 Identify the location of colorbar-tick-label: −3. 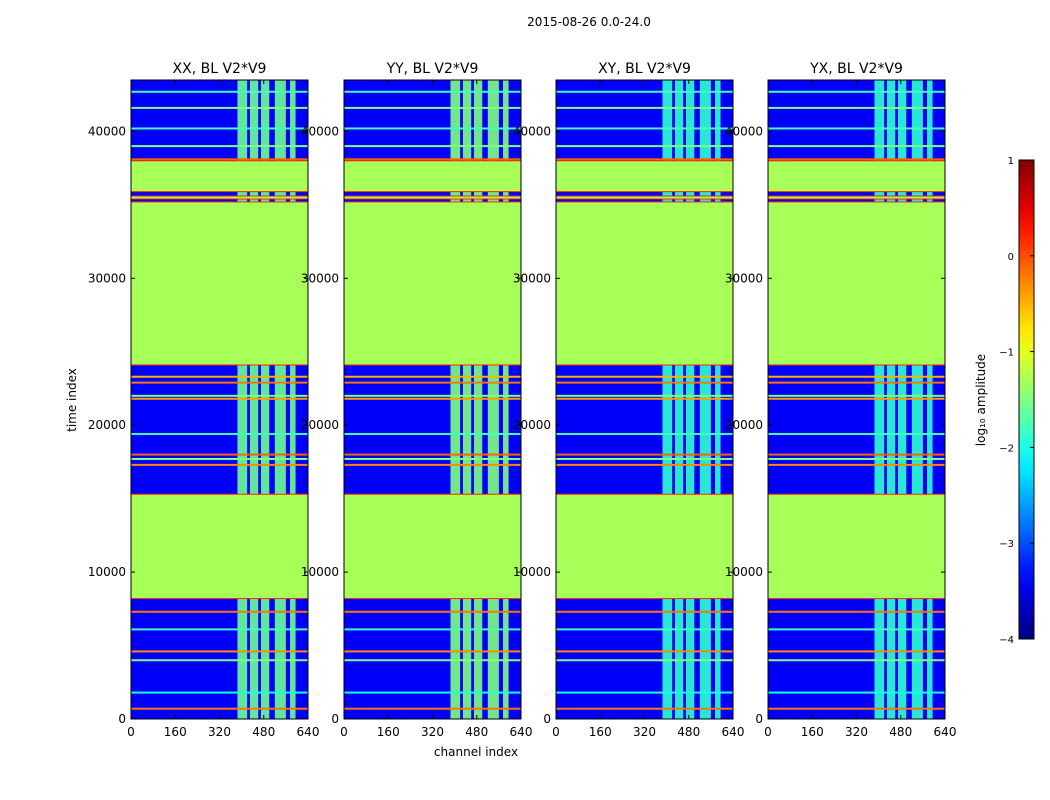
(1006, 544).